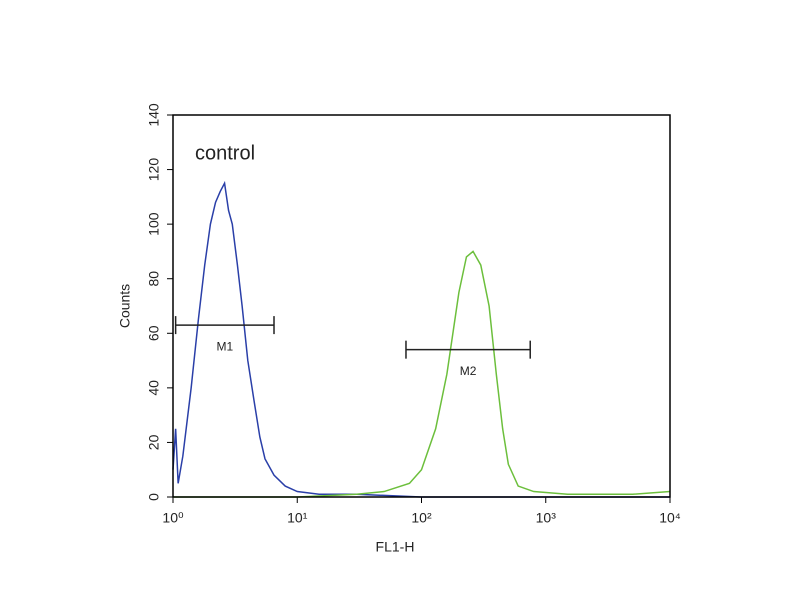 The width and height of the screenshot is (800, 600). Describe the element at coordinates (154, 115) in the screenshot. I see `y-tick-label: 140` at that location.